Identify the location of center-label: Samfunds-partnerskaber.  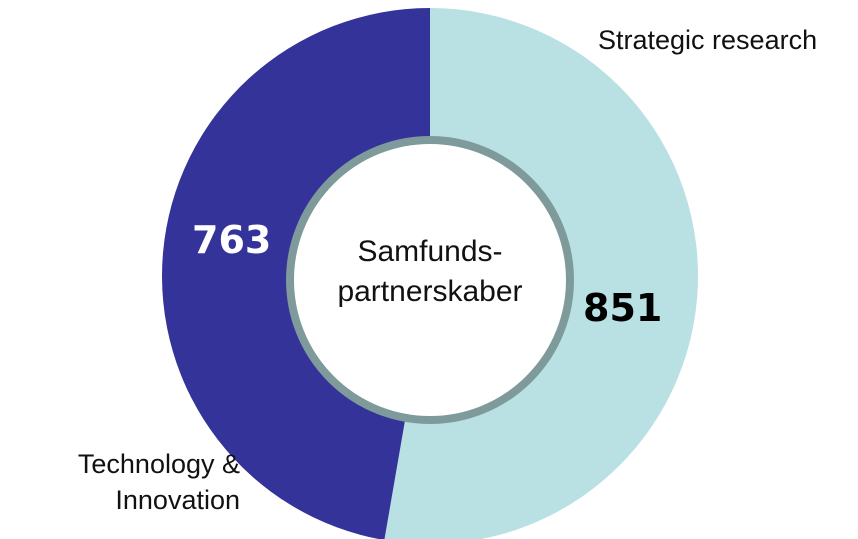
(430, 271).